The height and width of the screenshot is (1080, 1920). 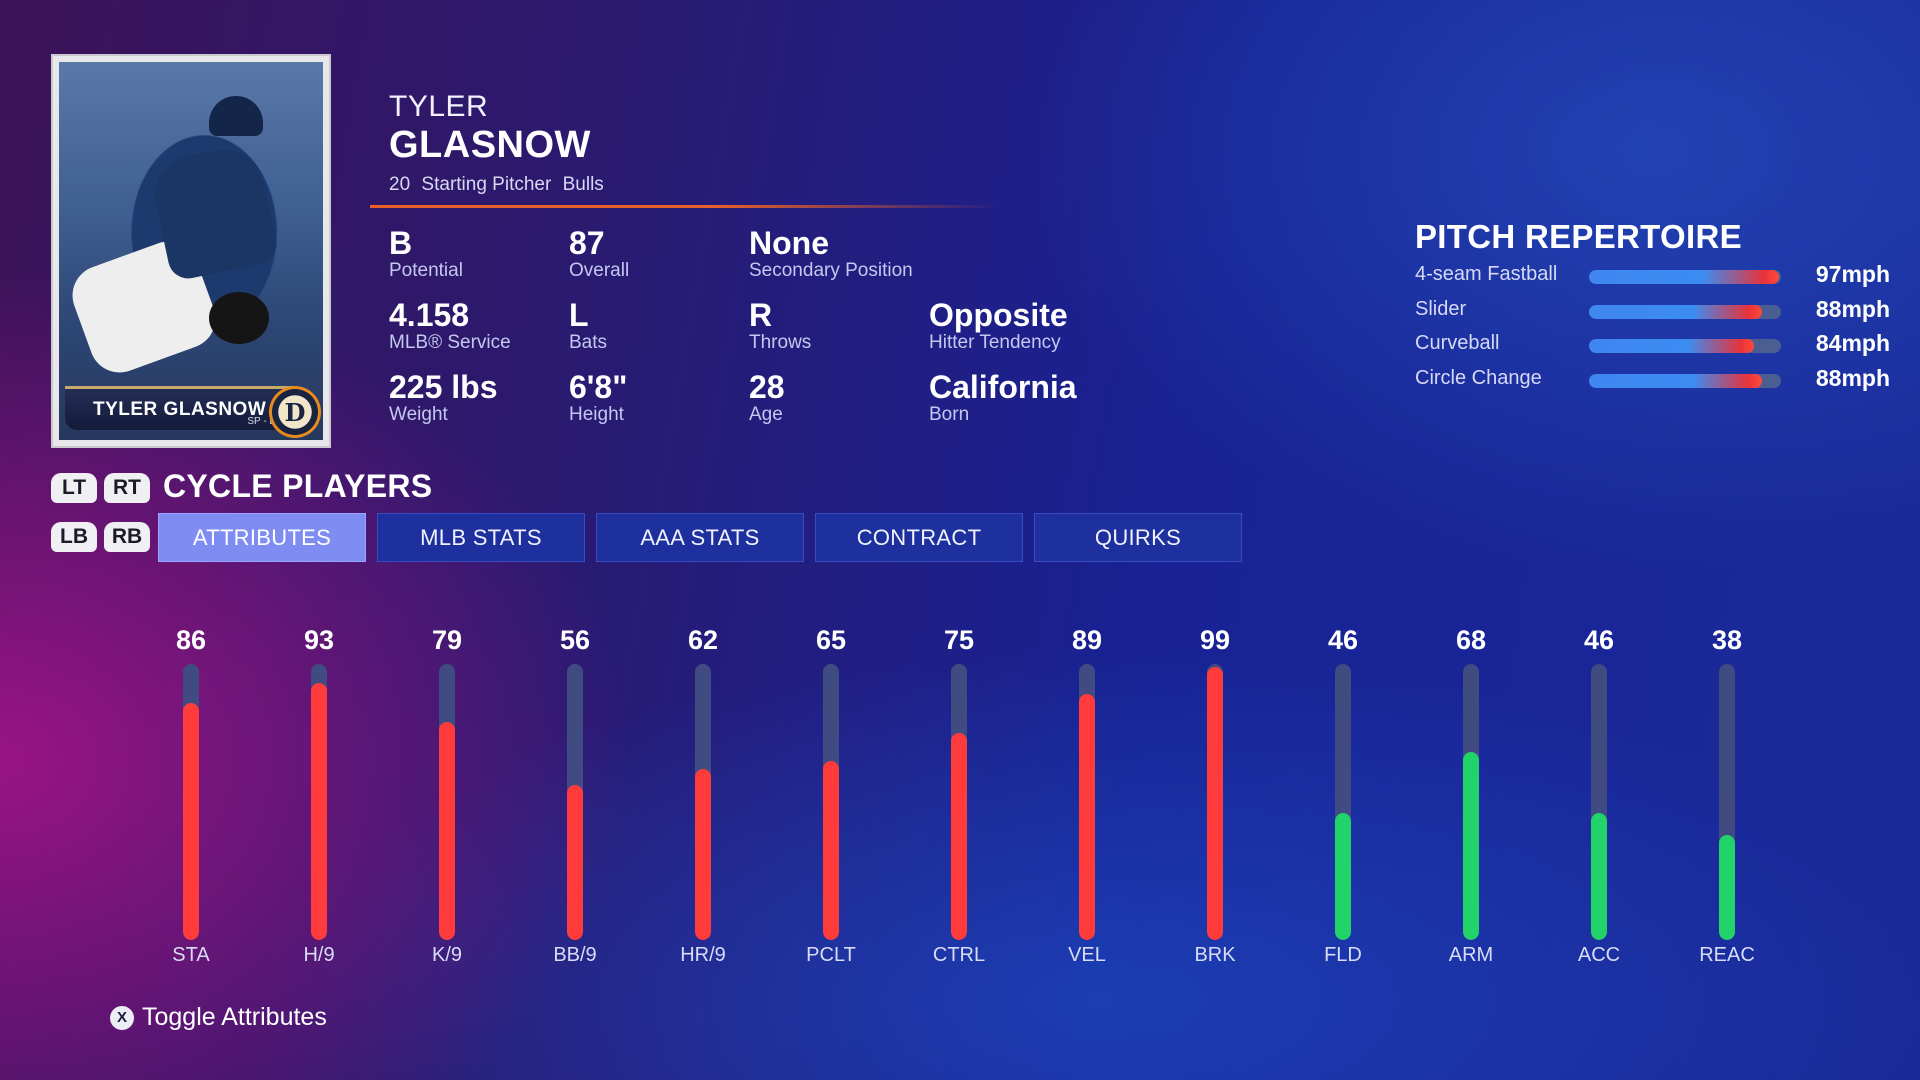 I want to click on x-button-icon: X, so click(x=122, y=1017).